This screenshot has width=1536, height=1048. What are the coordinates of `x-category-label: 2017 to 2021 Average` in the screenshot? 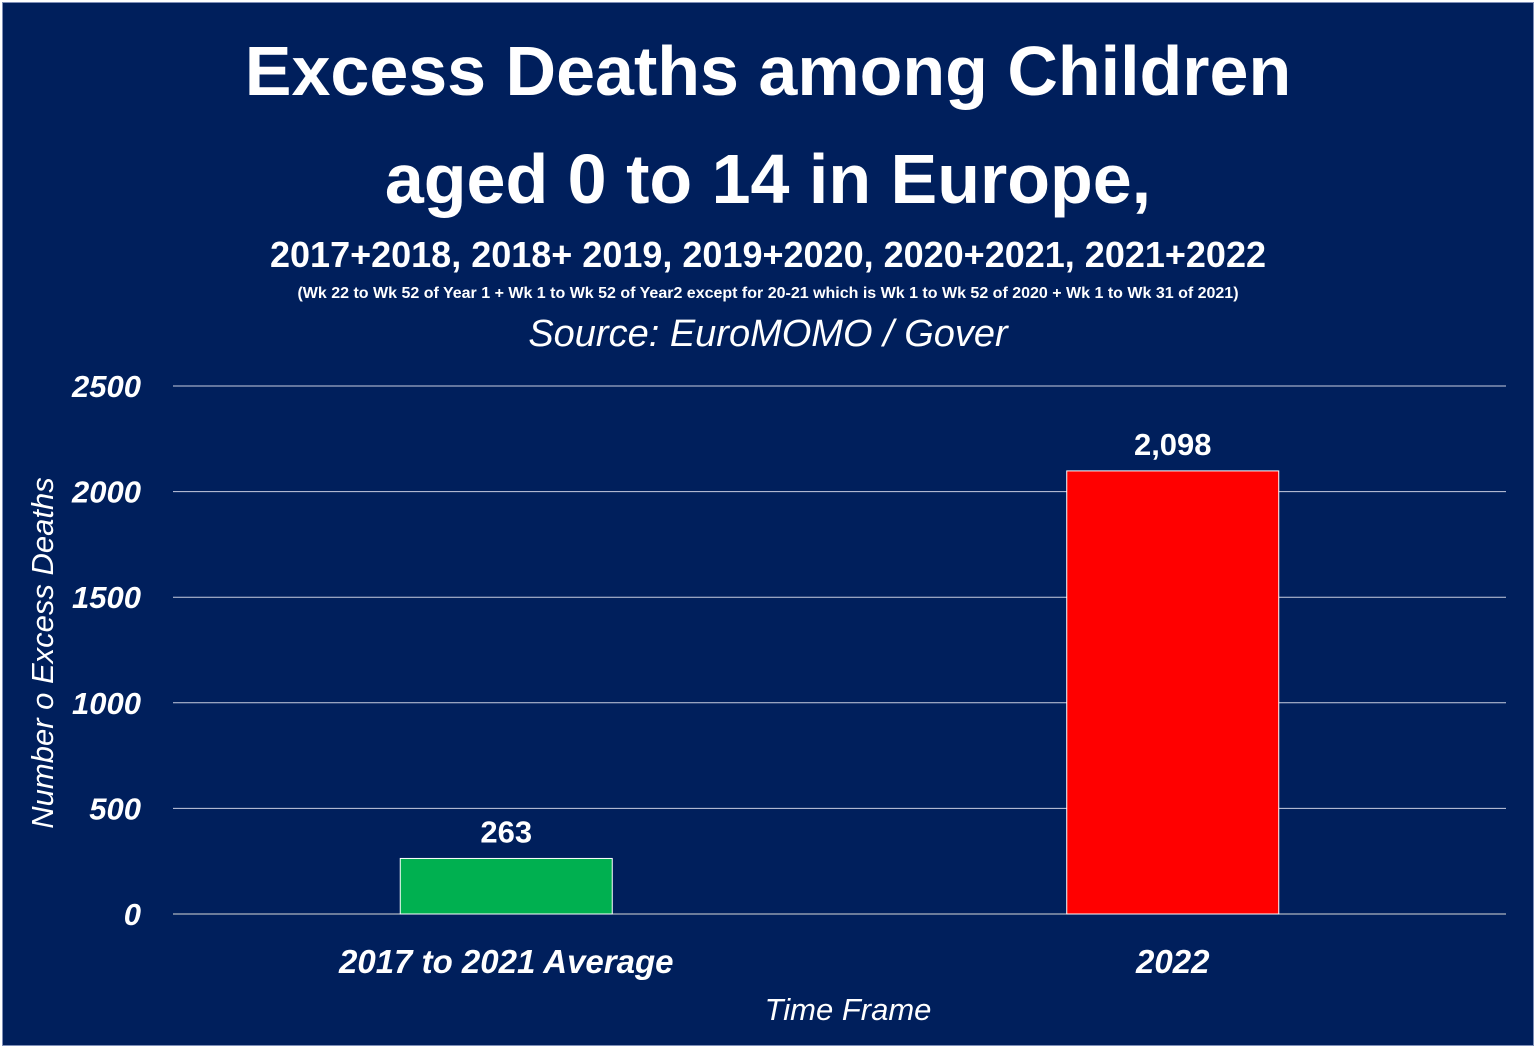 It's located at (506, 961).